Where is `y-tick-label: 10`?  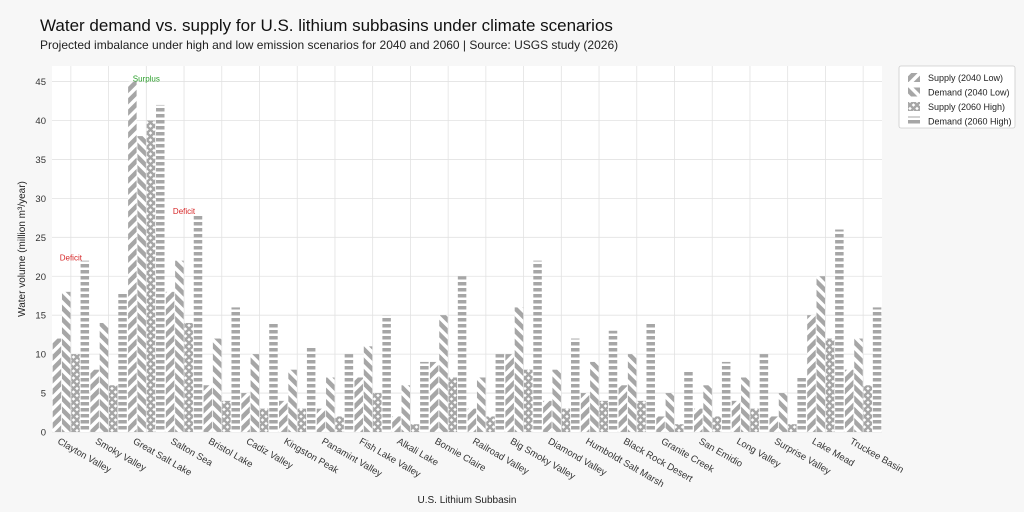 y-tick-label: 10 is located at coordinates (40, 355).